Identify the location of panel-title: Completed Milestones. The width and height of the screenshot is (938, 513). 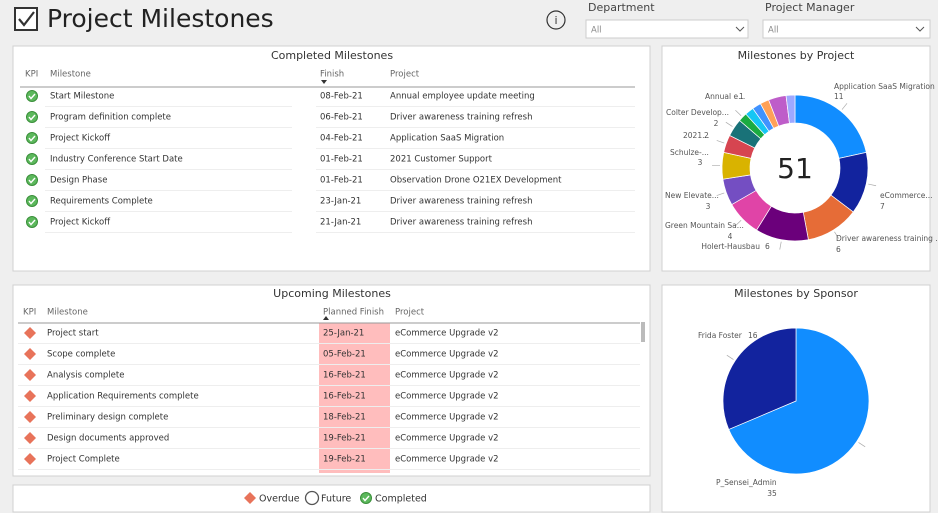
(332, 55).